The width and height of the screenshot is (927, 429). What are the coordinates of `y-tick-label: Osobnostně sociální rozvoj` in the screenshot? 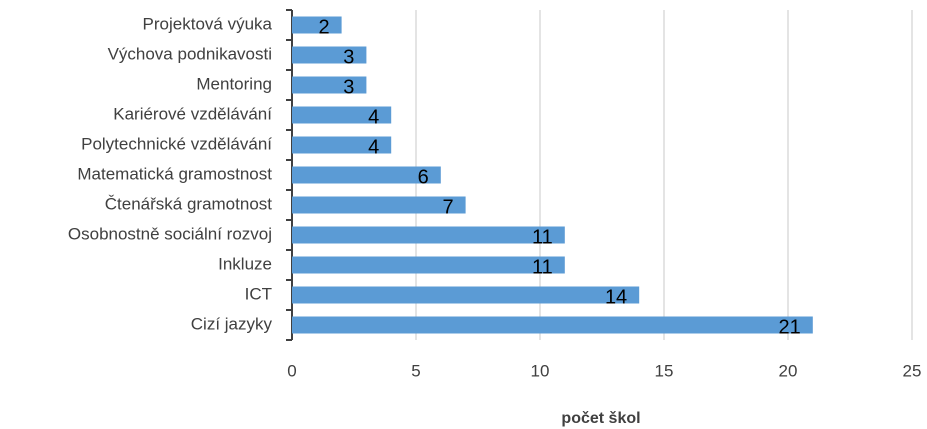 It's located at (170, 233).